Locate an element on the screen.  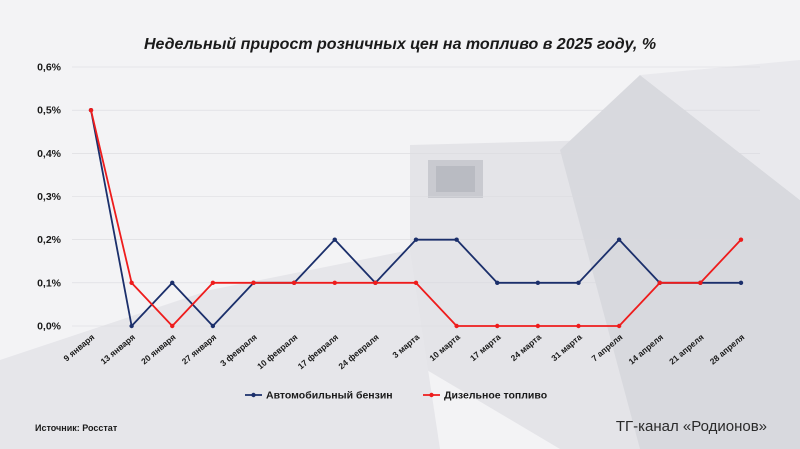
y-tick-label: 0,0% is located at coordinates (49, 327).